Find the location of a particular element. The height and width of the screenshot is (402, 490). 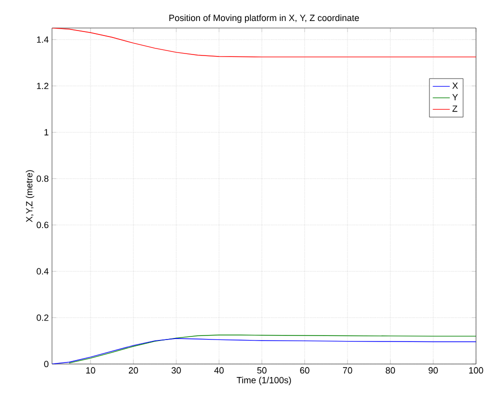

x-tick-label: 50 is located at coordinates (262, 370).